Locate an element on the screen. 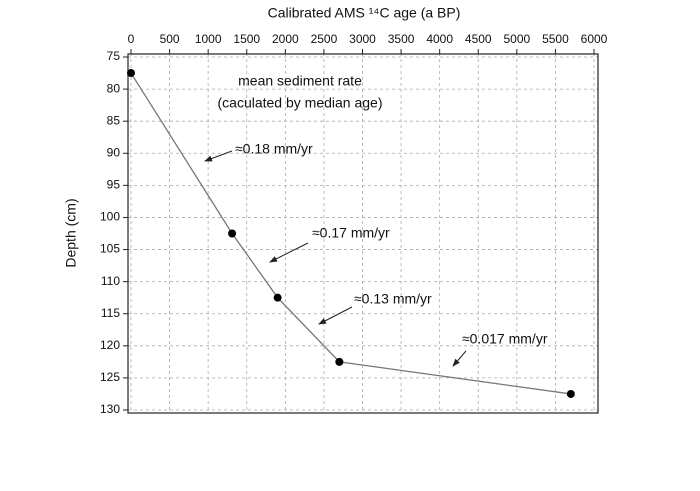 This screenshot has height=491, width=700. y-tick-label: 130 is located at coordinates (110, 409).